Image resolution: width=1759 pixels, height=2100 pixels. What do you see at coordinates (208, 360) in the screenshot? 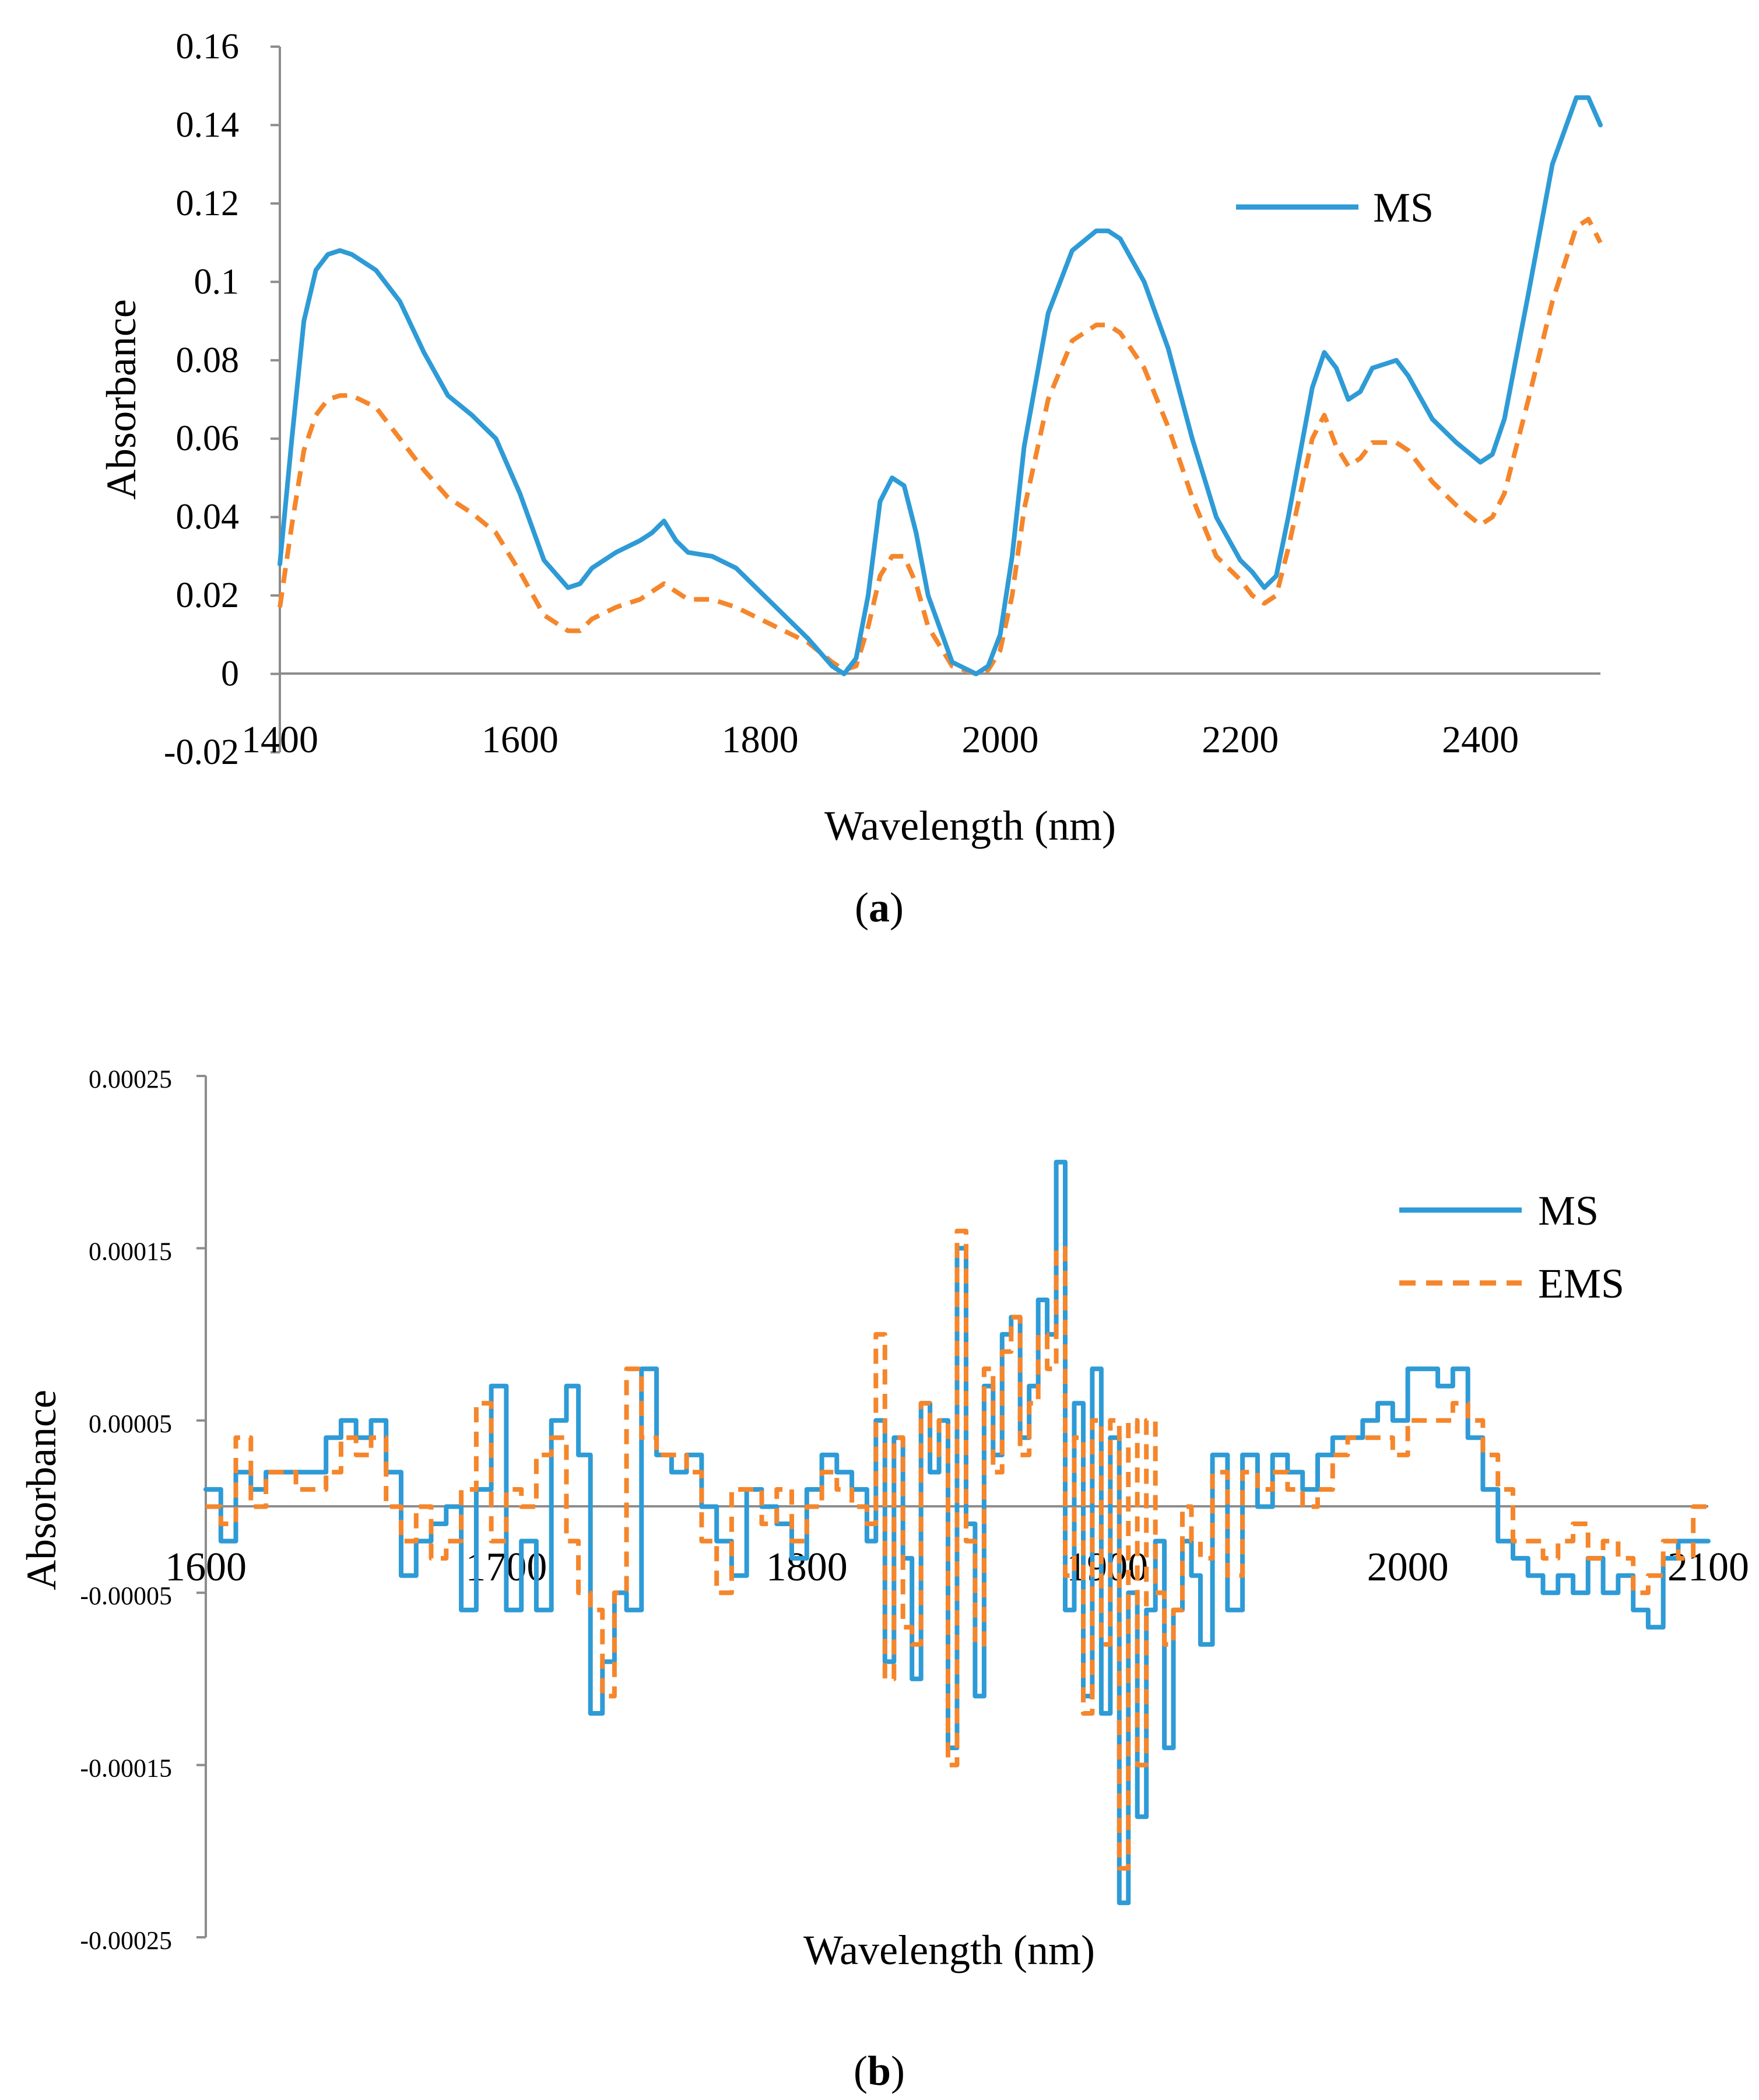
I see `a-y-tick-label: 0.08` at bounding box center [208, 360].